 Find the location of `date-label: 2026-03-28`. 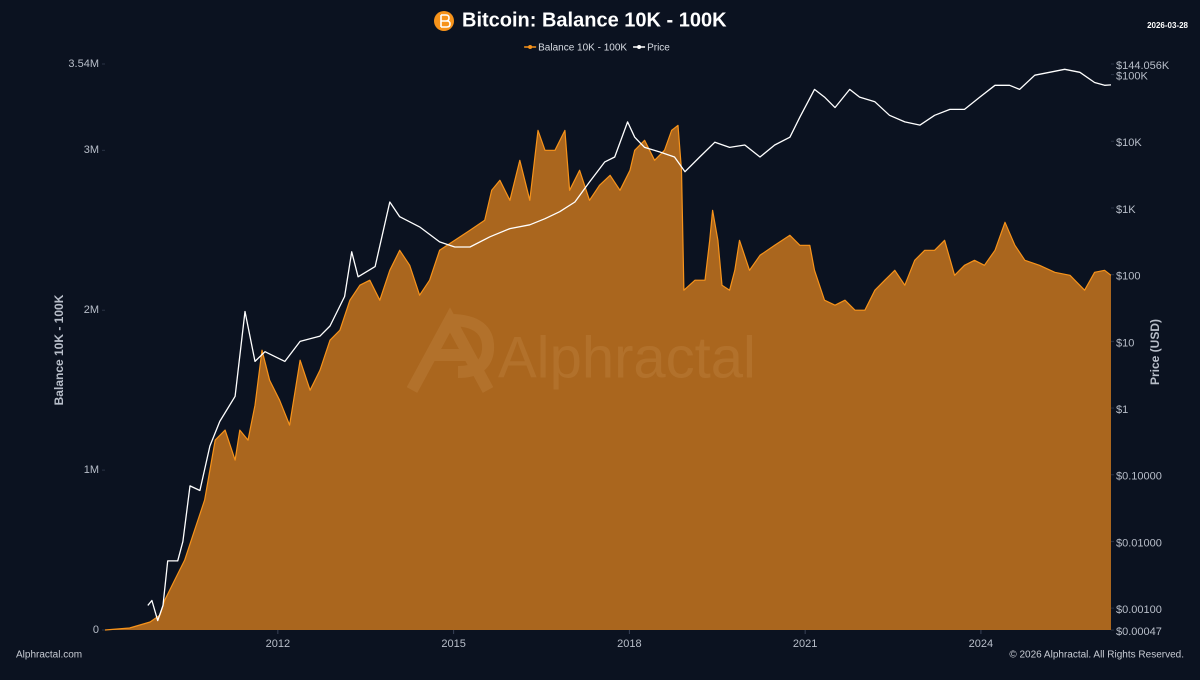

date-label: 2026-03-28 is located at coordinates (1167, 25).